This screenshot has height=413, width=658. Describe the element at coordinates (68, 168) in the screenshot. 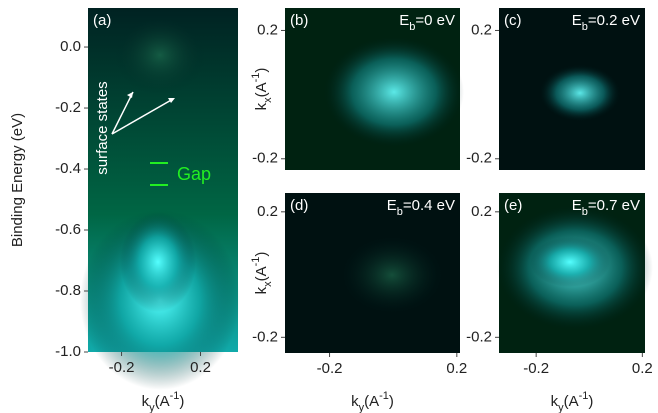

I see `y-tick-label: -0.4` at that location.